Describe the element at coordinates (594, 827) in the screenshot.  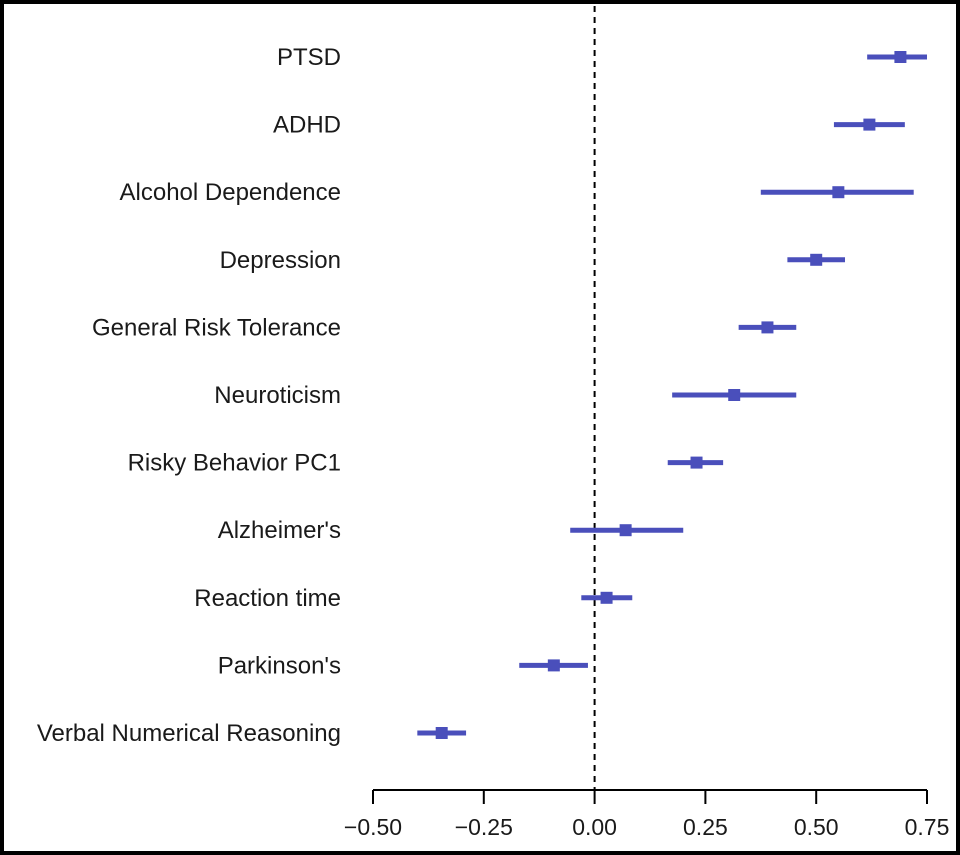
I see `x-tick-label: 0.00` at that location.